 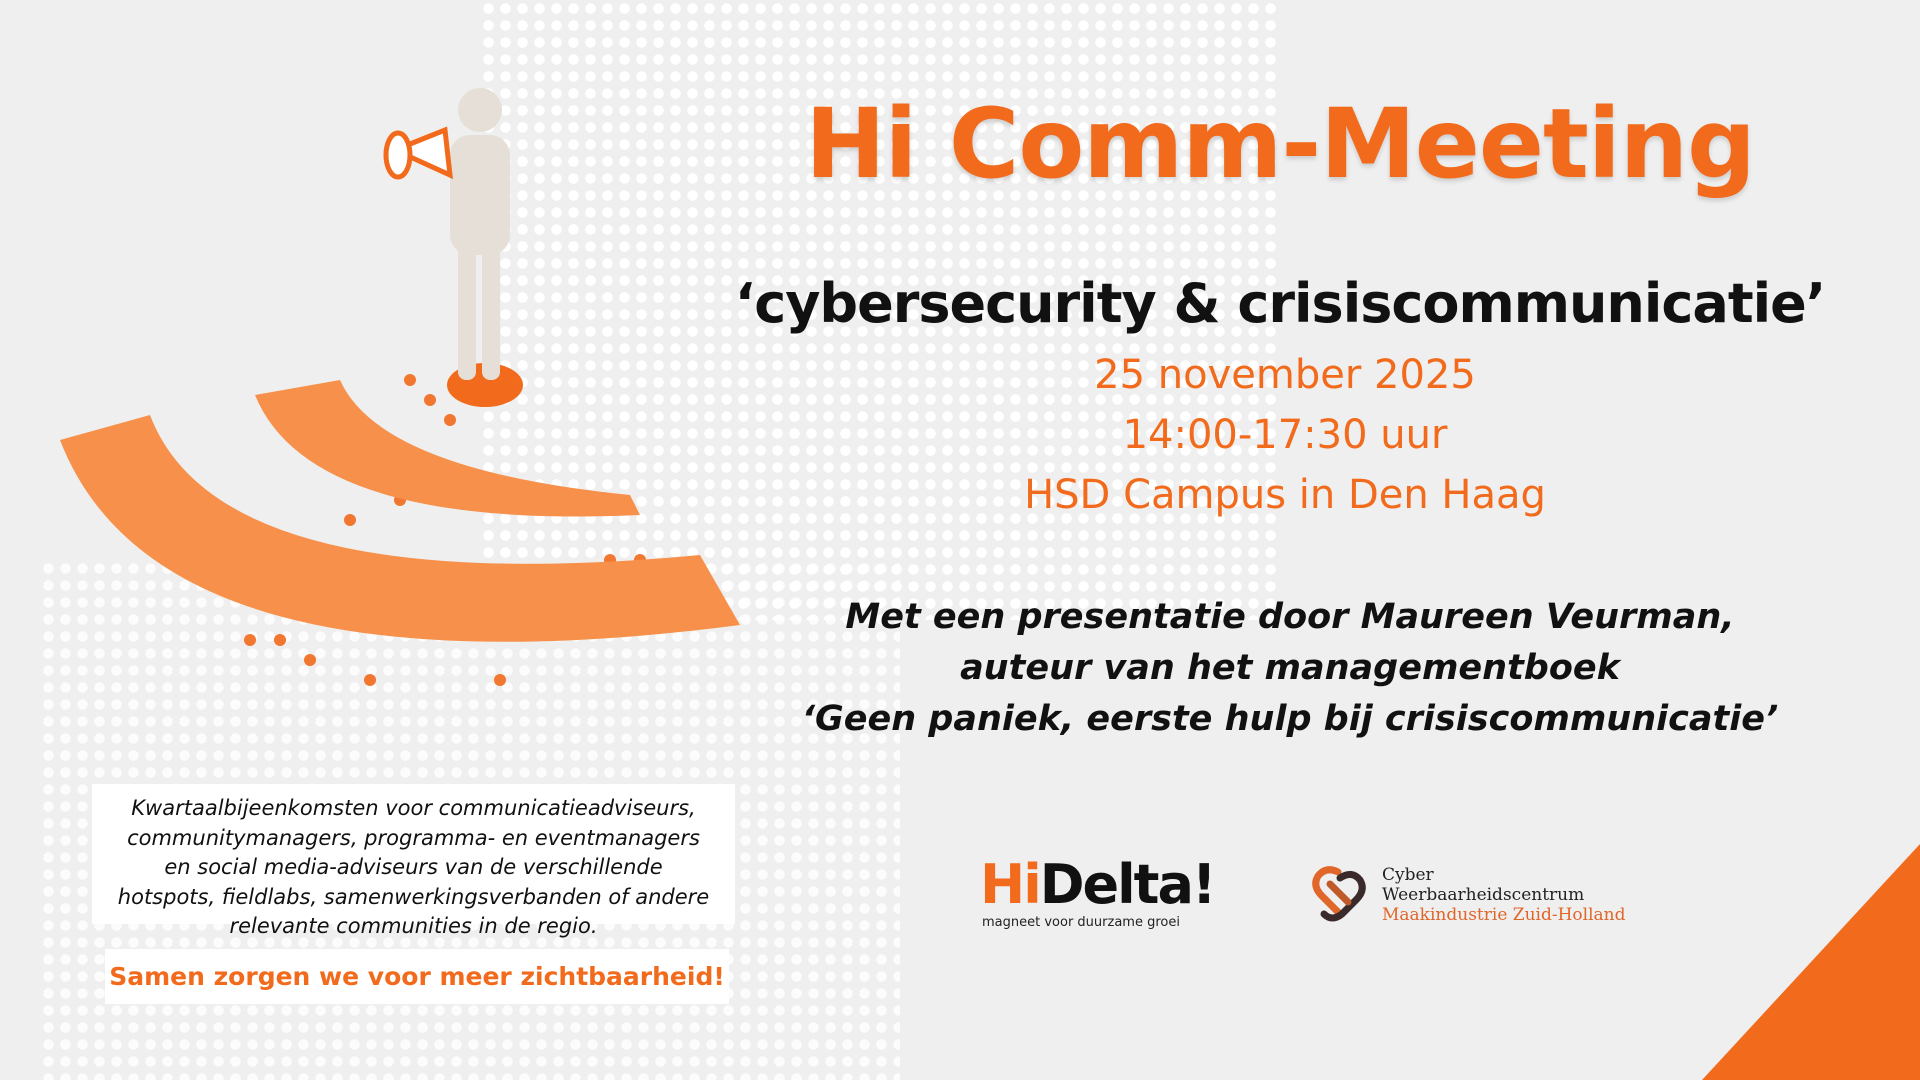 What do you see at coordinates (1081, 922) in the screenshot?
I see `hidelta-tagline: magneet voor duurzame groei` at bounding box center [1081, 922].